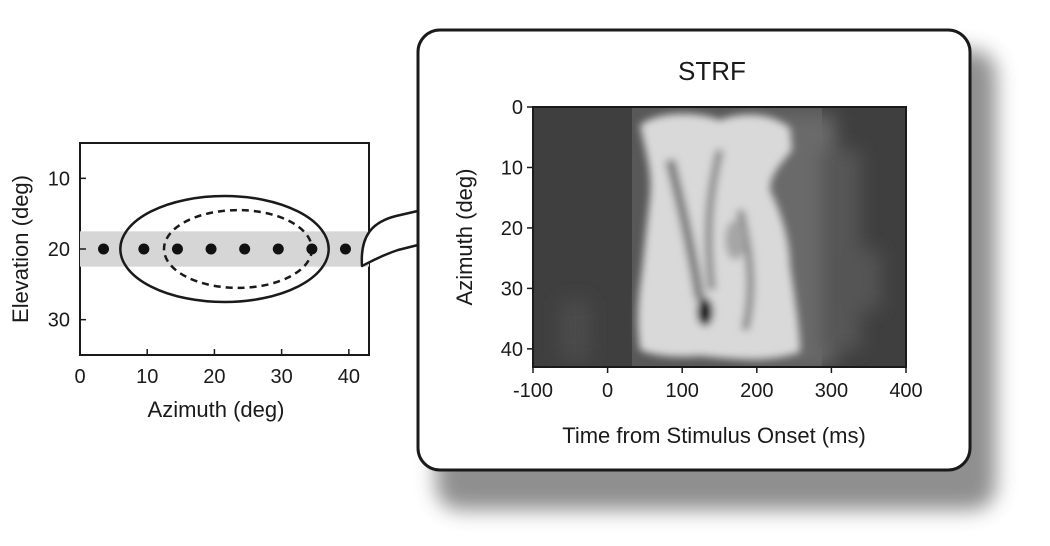 The width and height of the screenshot is (1050, 546). I want to click on strf-x-tick-label: 300, so click(831, 391).